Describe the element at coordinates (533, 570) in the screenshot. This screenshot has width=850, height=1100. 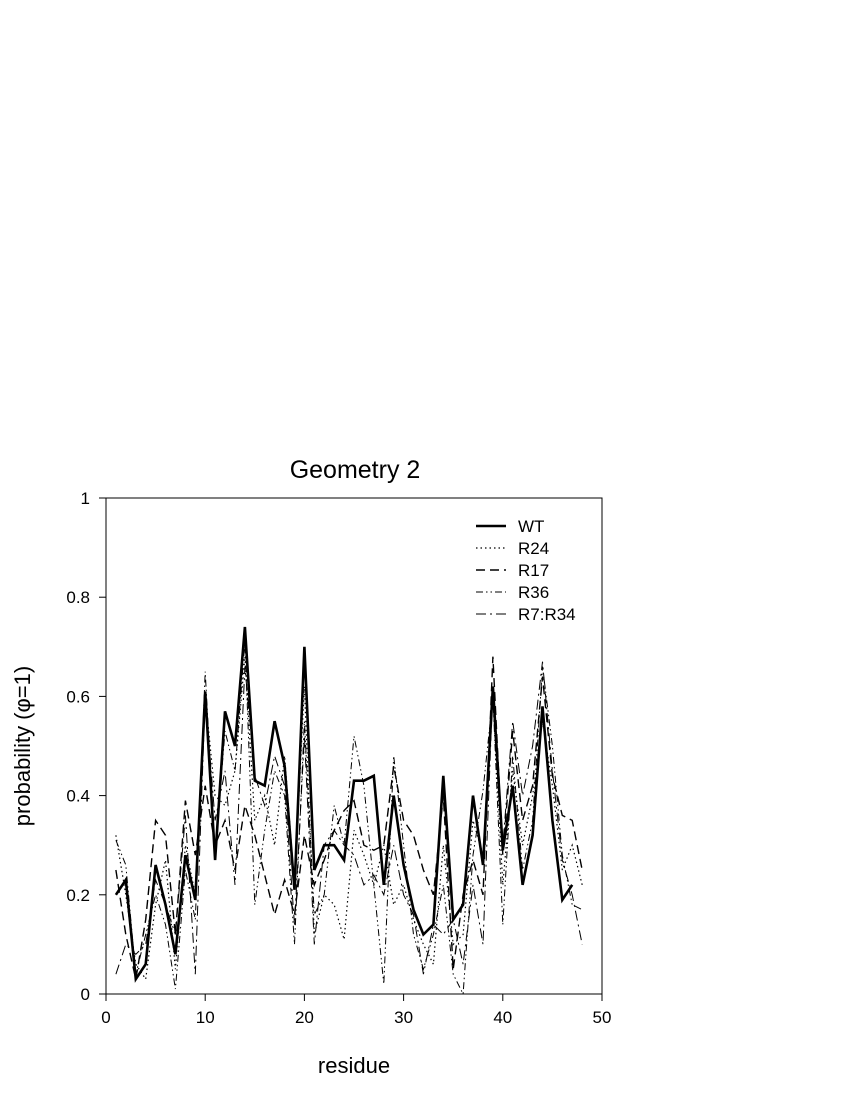
I see `legend-label: R17` at that location.